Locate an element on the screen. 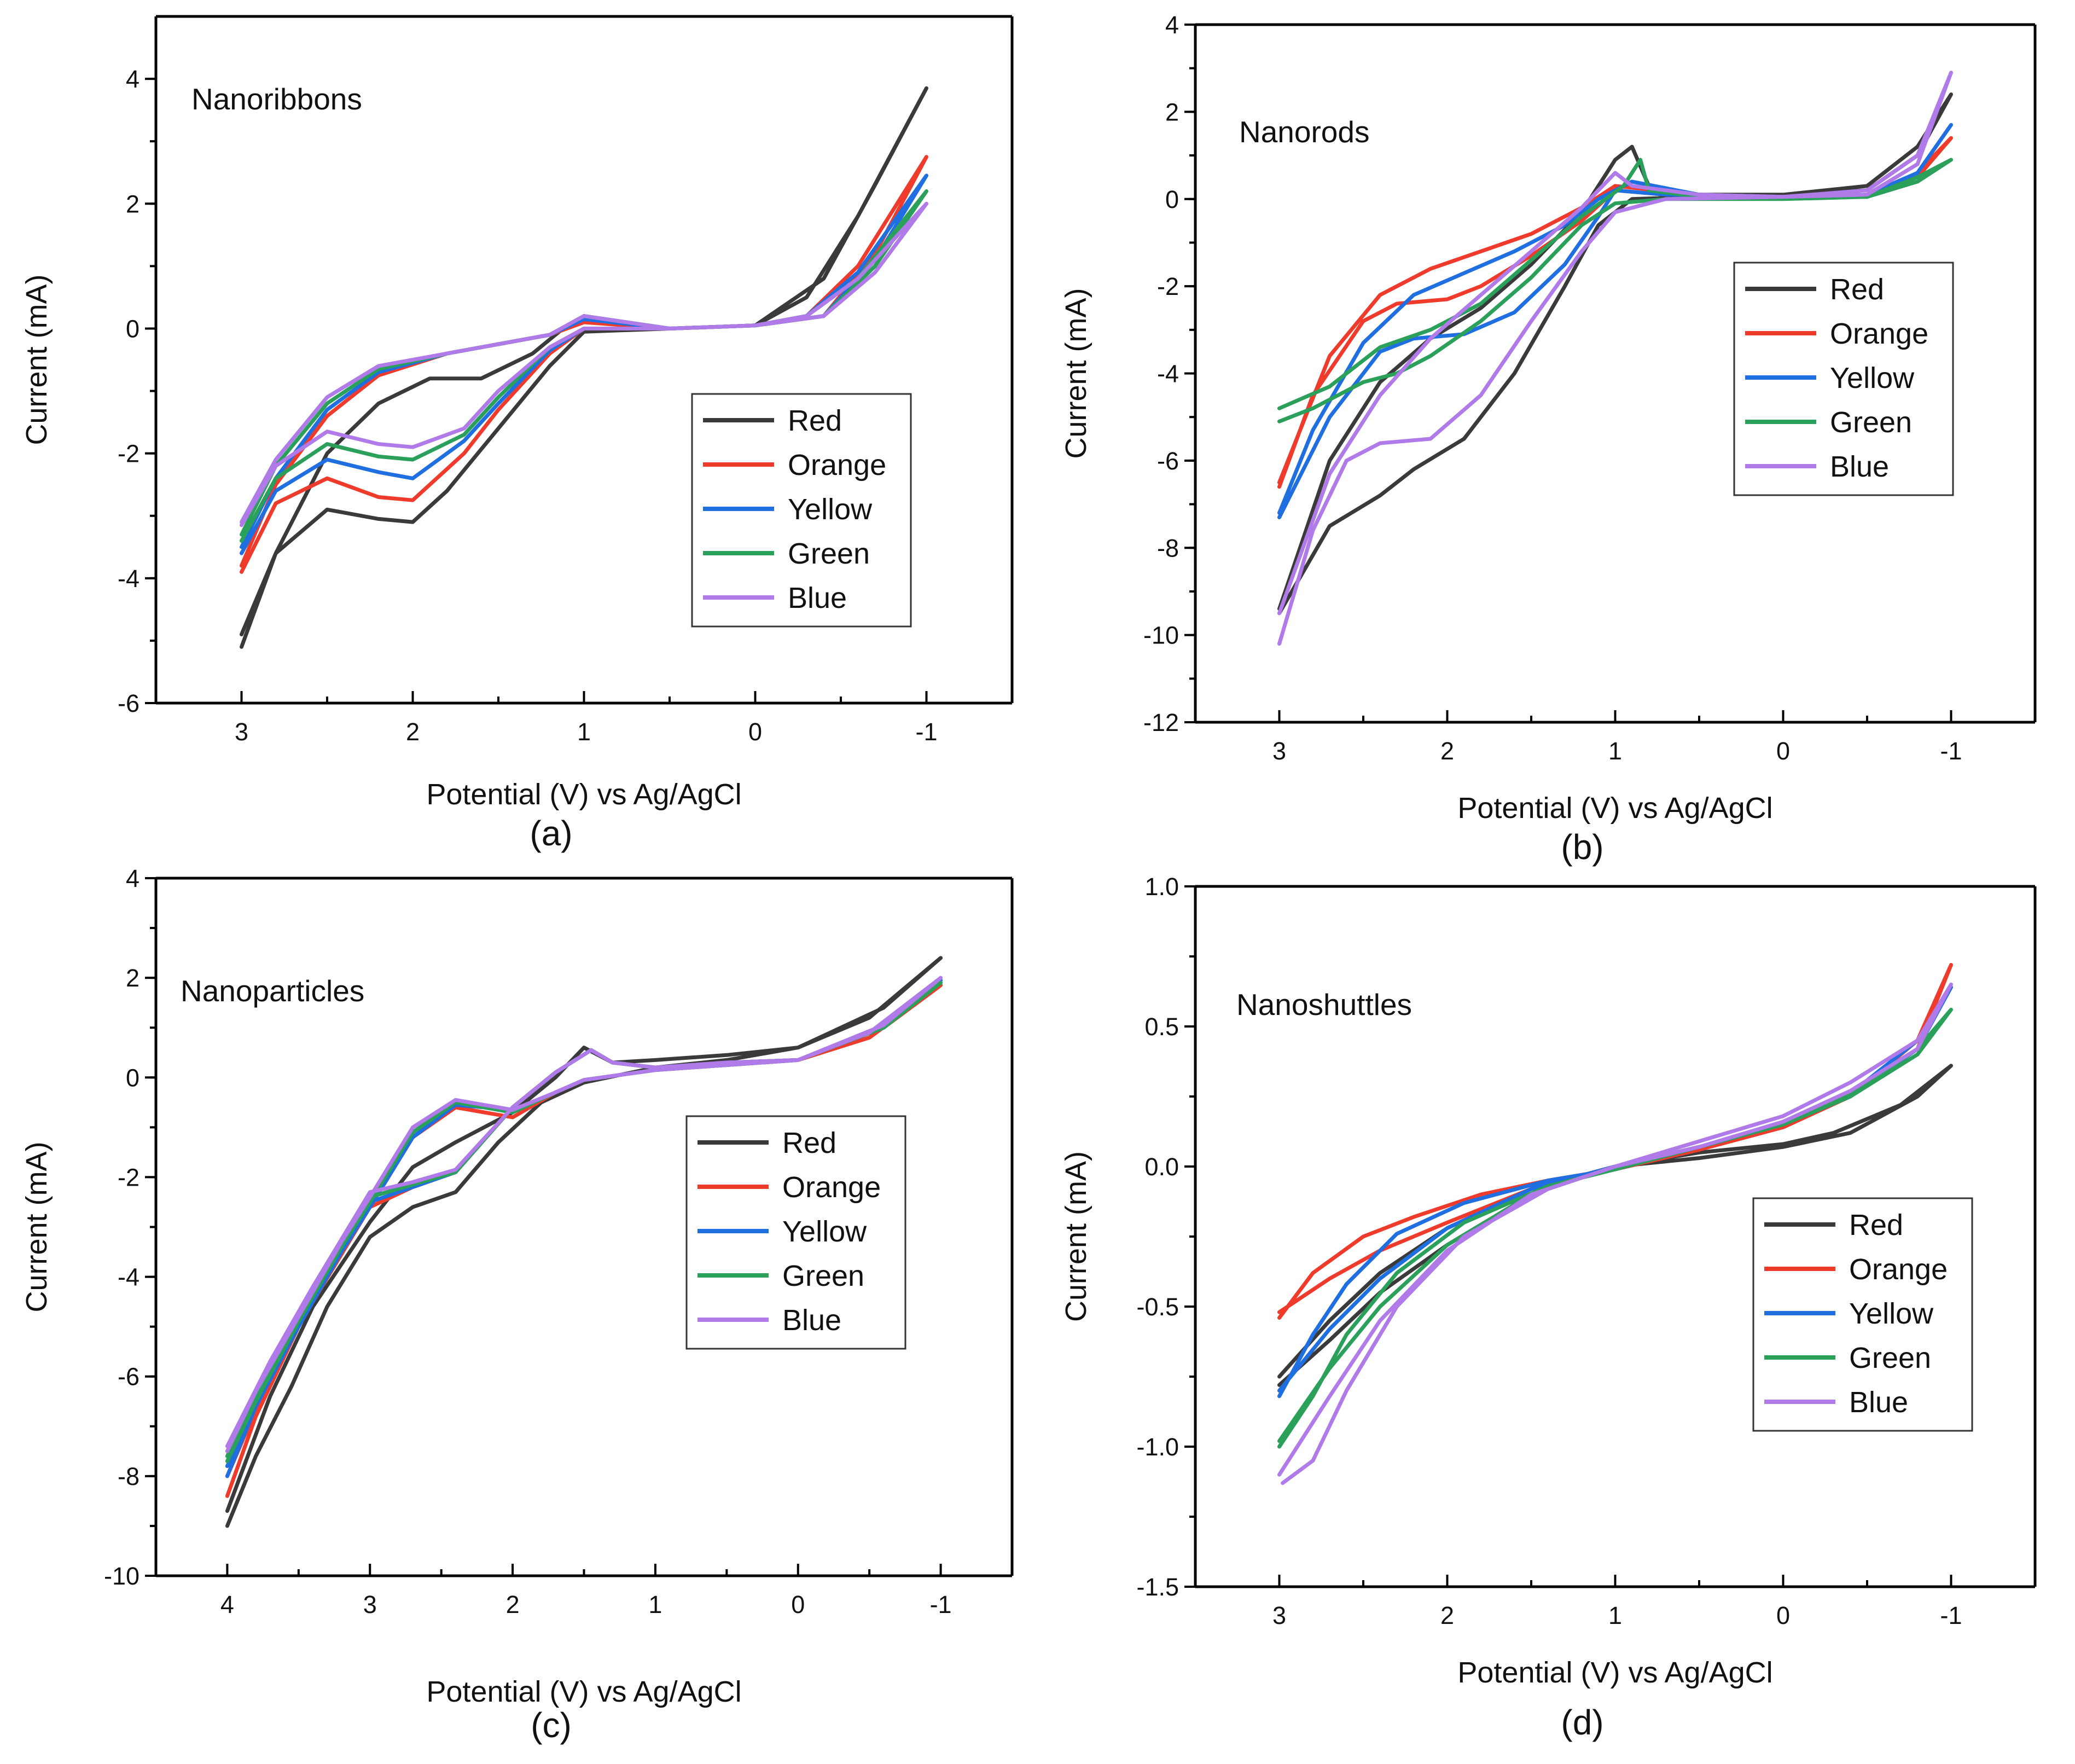 Image resolution: width=2075 pixels, height=1764 pixels. series-line-yellow is located at coordinates (1615, 321).